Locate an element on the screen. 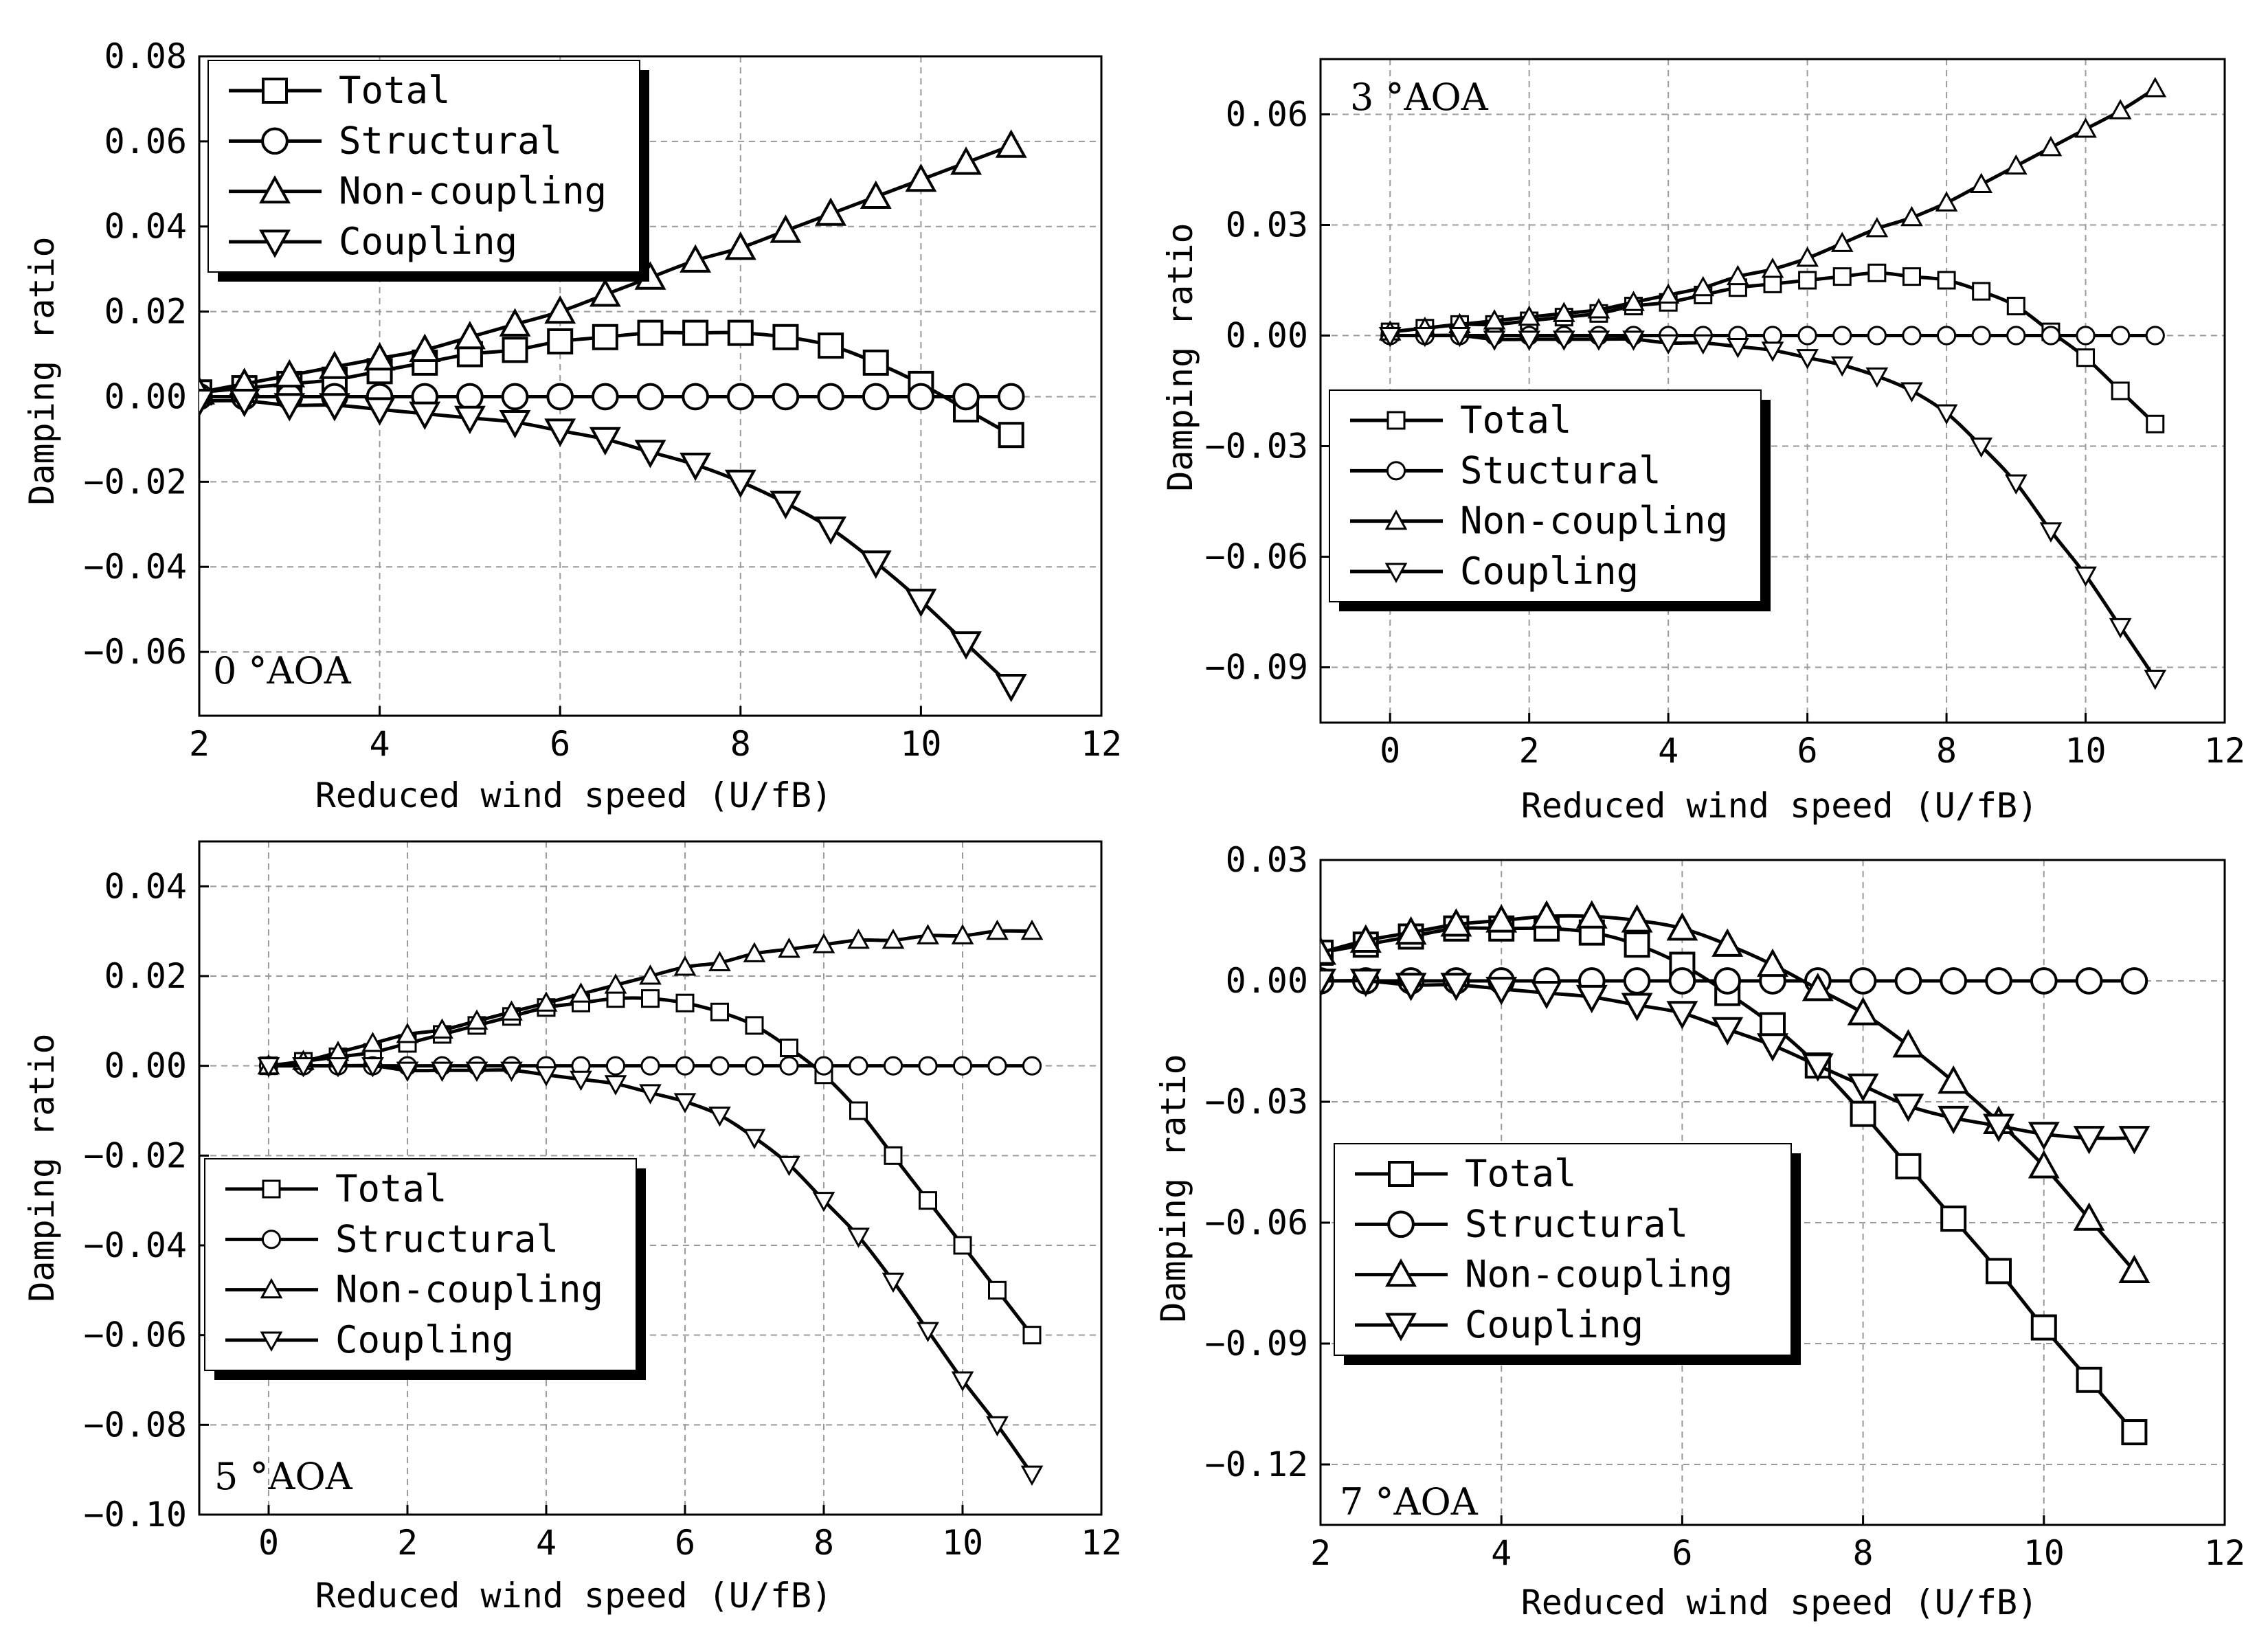 The image size is (2268, 1630). x-tick-label: 8 is located at coordinates (1946, 751).